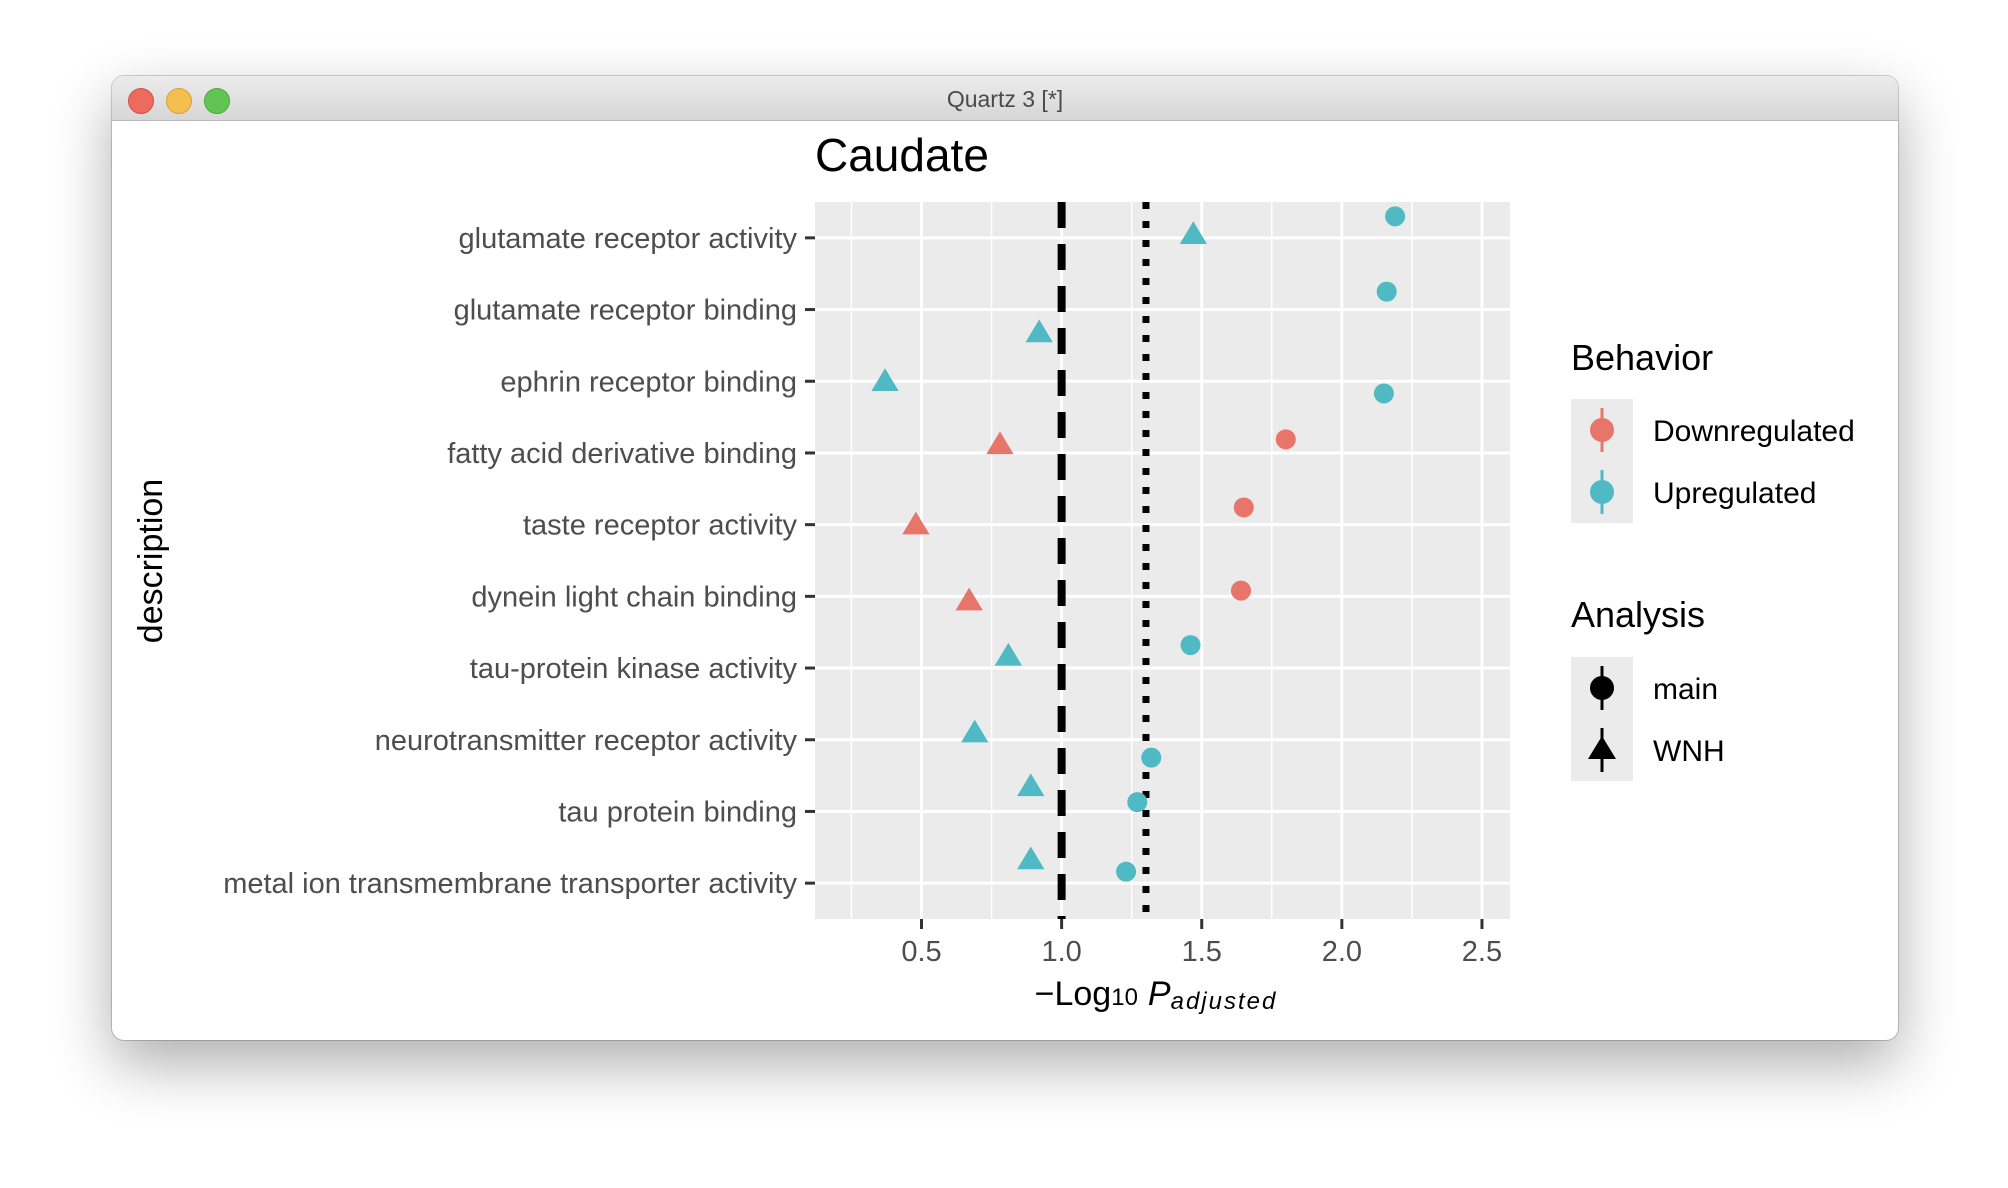  What do you see at coordinates (1240, 590) in the screenshot?
I see `data-point-main-dynein-light-chain-binding` at bounding box center [1240, 590].